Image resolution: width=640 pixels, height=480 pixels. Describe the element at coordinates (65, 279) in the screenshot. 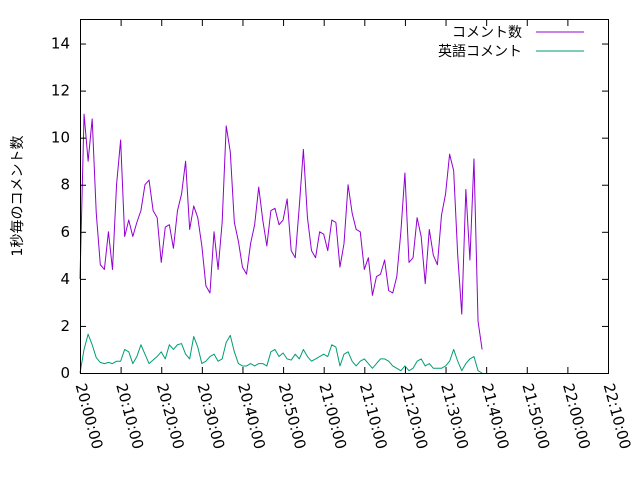

I see `y-tick-label: 4` at that location.